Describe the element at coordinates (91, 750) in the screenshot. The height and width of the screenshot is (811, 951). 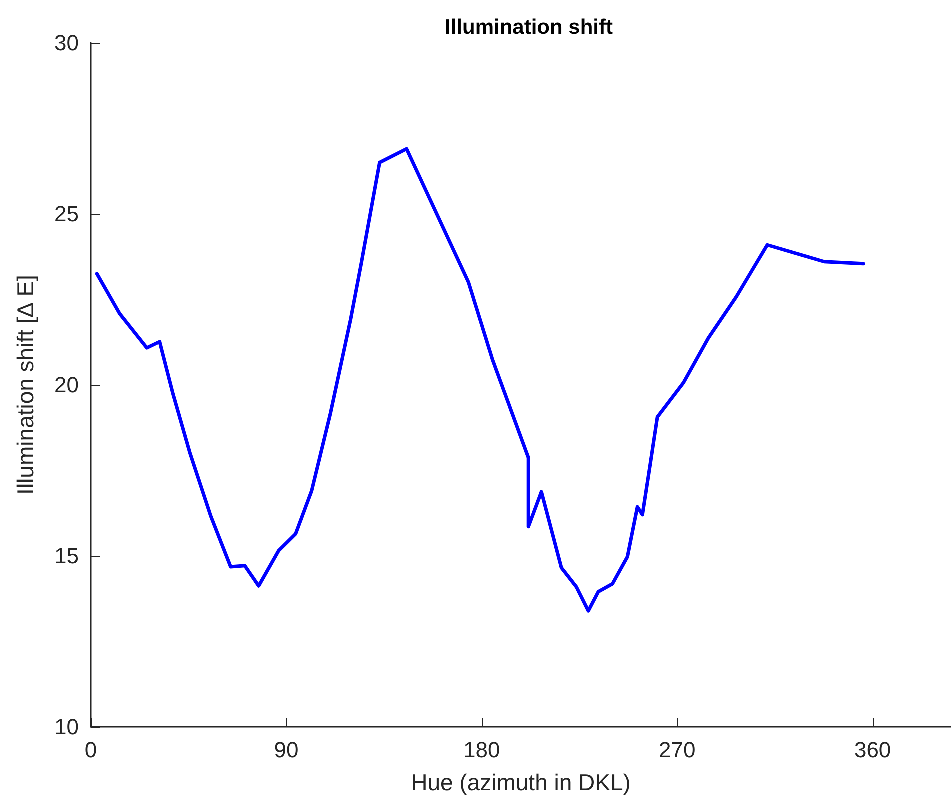
I see `x-tick-label: 0` at that location.